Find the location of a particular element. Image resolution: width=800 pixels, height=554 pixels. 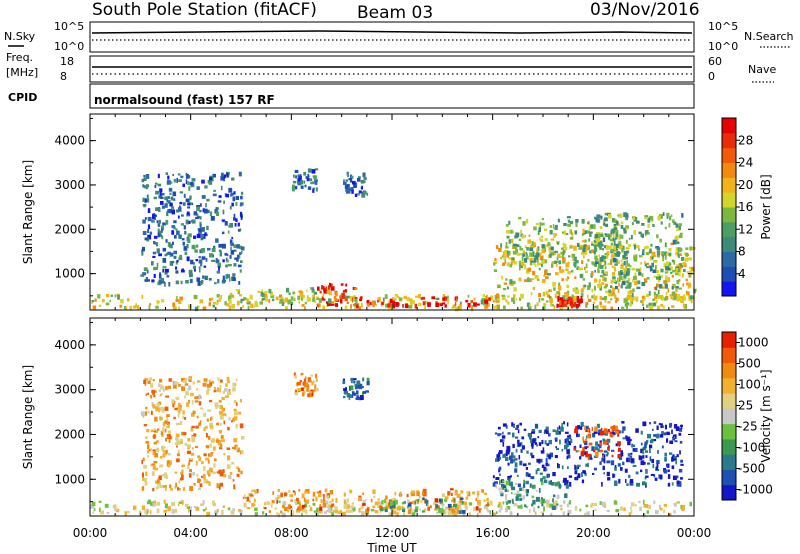

freq-panel: Freq. [MHz] 18 8 60 0 Nave is located at coordinates (391, 67).